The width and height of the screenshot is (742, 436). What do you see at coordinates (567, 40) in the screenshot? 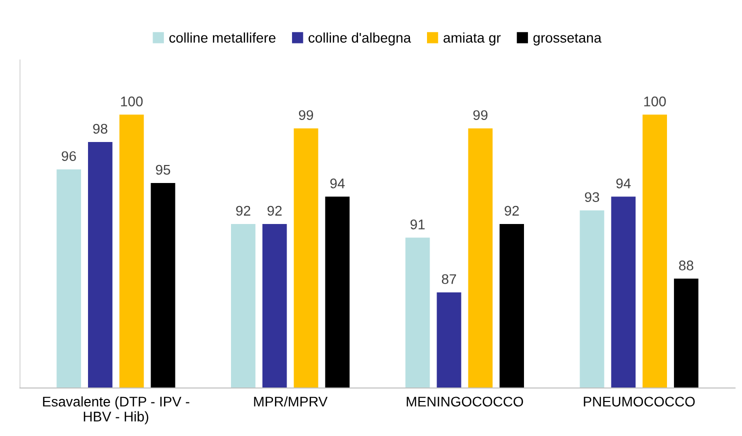
I see `legend-label: grossetana` at bounding box center [567, 40].